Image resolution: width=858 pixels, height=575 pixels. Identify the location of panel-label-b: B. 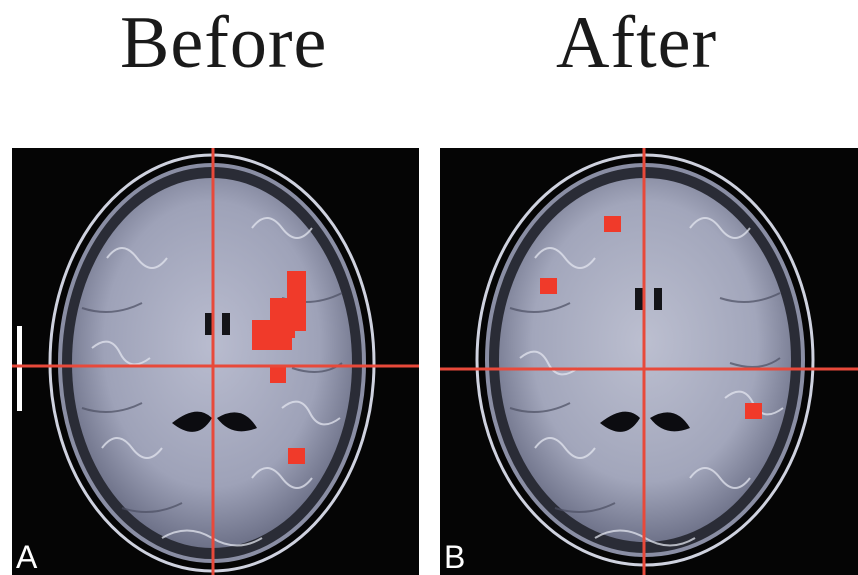
(455, 557).